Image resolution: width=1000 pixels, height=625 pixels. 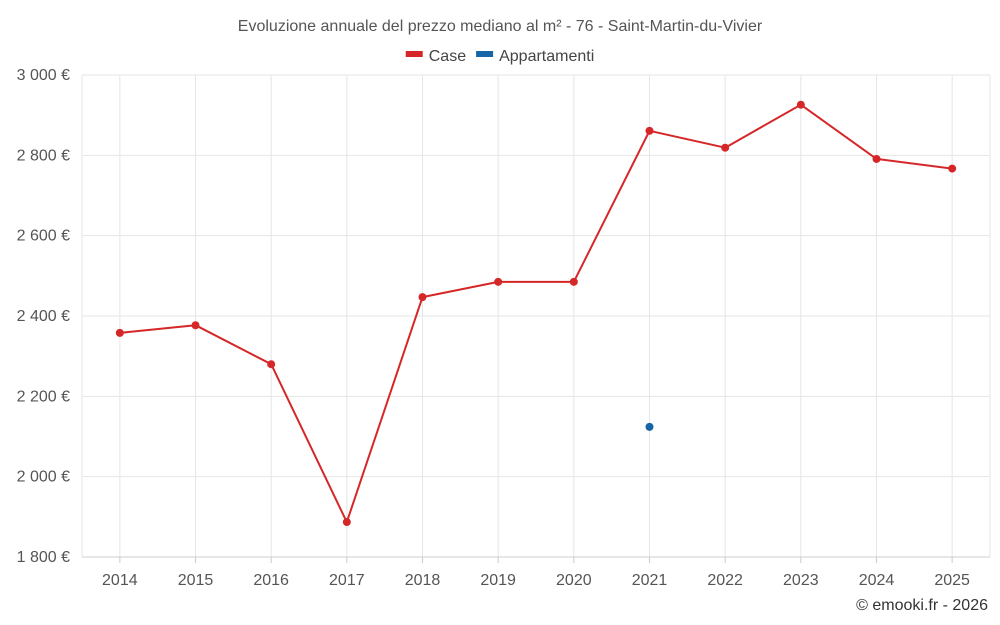 What do you see at coordinates (498, 580) in the screenshot?
I see `x-tick-label: 2019` at bounding box center [498, 580].